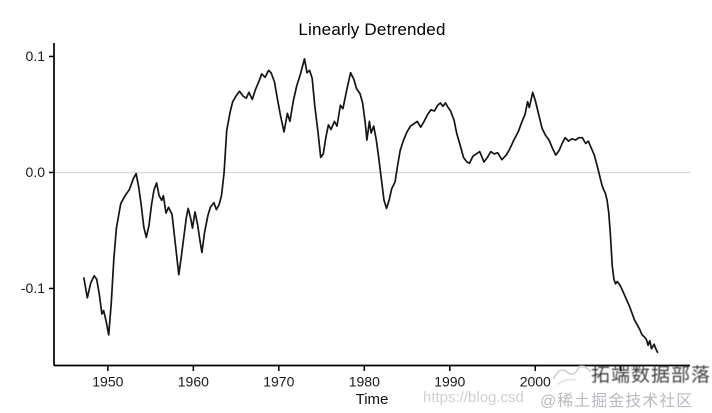  I want to click on chart-title: Linearly Detrended, so click(372, 29).